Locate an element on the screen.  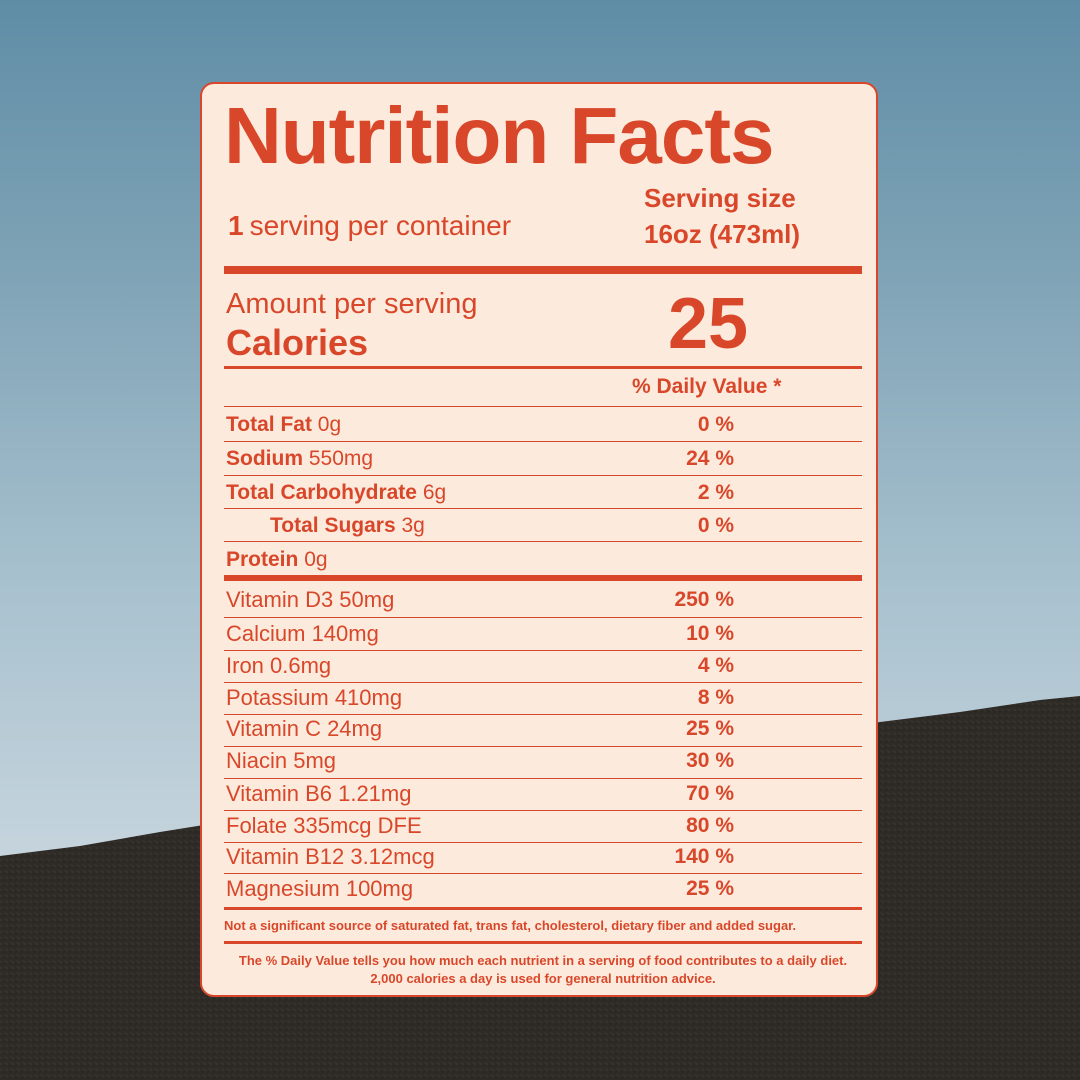
nutrient-name: Total Sugars is located at coordinates (333, 525).